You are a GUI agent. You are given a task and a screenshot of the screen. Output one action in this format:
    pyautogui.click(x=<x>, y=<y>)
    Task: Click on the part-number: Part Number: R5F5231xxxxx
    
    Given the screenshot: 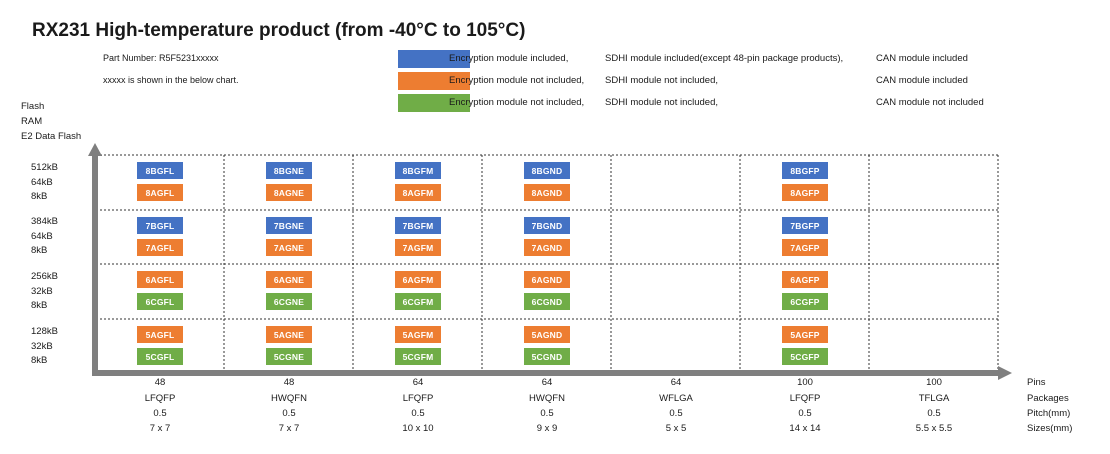 What is the action you would take?
    pyautogui.click(x=161, y=58)
    